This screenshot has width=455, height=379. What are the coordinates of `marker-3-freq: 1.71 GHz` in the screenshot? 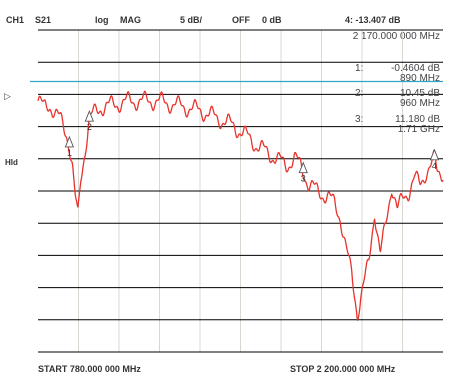 It's located at (419, 129).